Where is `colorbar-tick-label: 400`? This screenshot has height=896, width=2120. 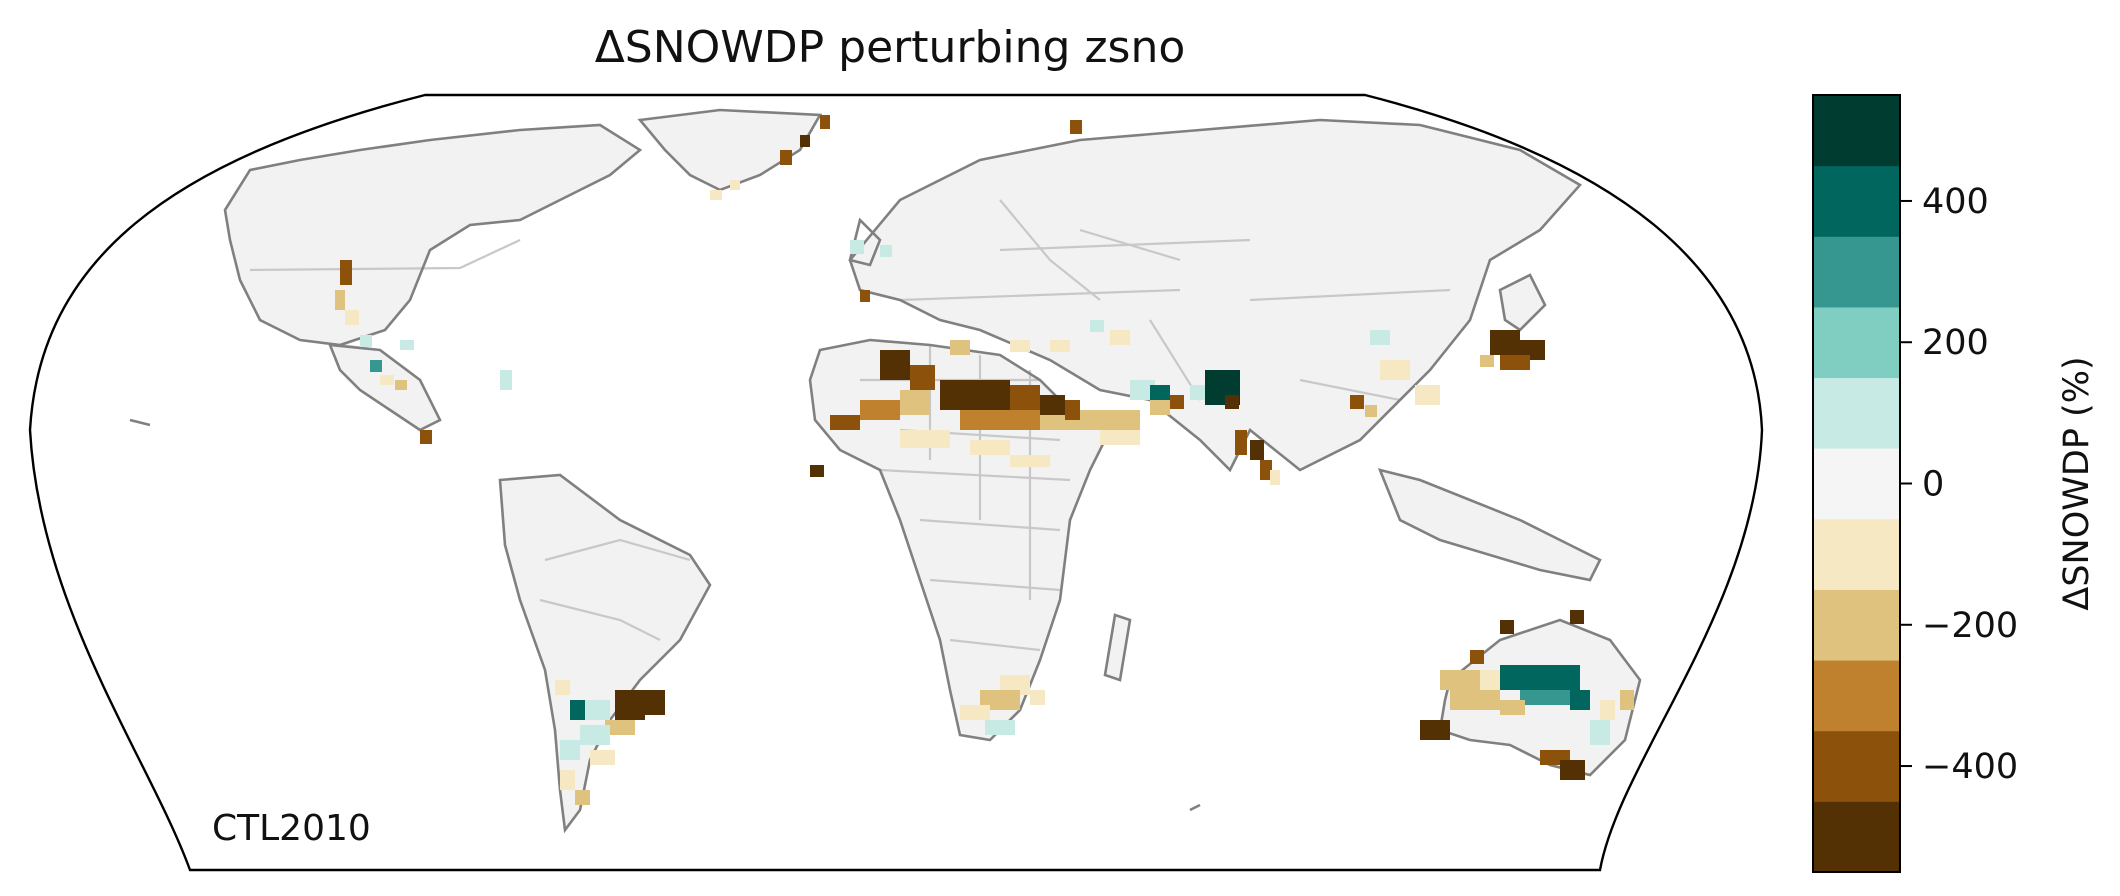
colorbar-tick-label: 400 is located at coordinates (1955, 202).